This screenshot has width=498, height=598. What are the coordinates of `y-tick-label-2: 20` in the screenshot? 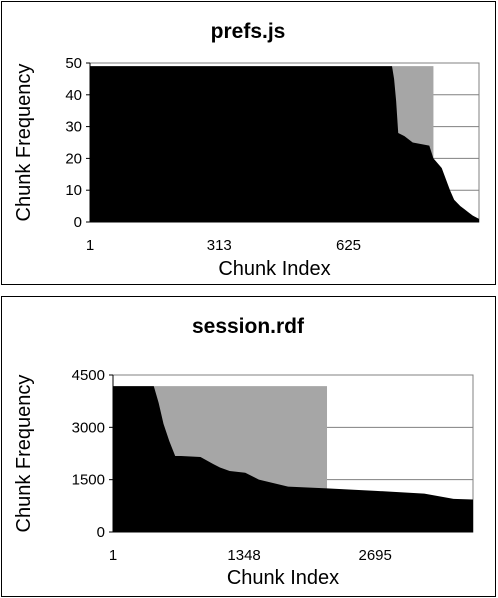 It's located at (73, 158).